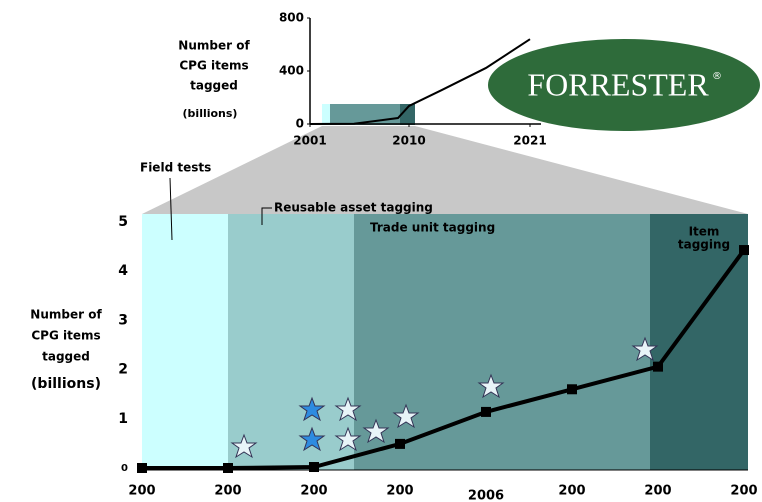 The image size is (762, 502). I want to click on stars, so click(444, 397).